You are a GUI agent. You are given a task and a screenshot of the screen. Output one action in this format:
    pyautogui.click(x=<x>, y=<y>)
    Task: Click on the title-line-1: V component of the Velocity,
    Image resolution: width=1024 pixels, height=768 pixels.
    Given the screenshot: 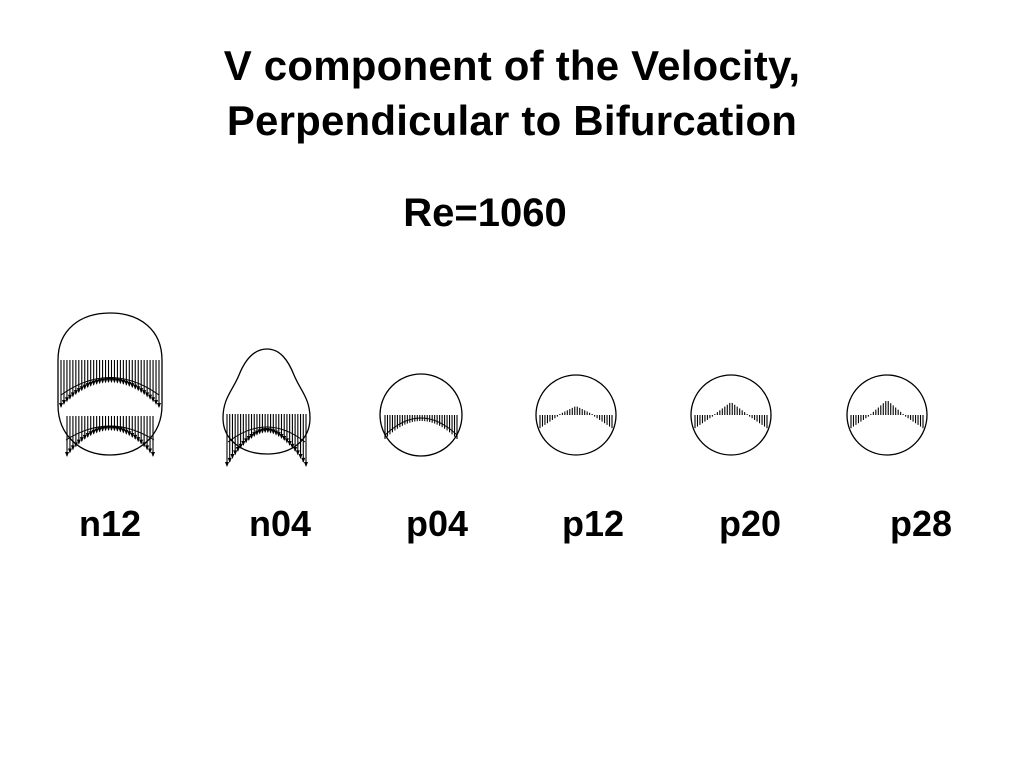 What is the action you would take?
    pyautogui.click(x=512, y=65)
    